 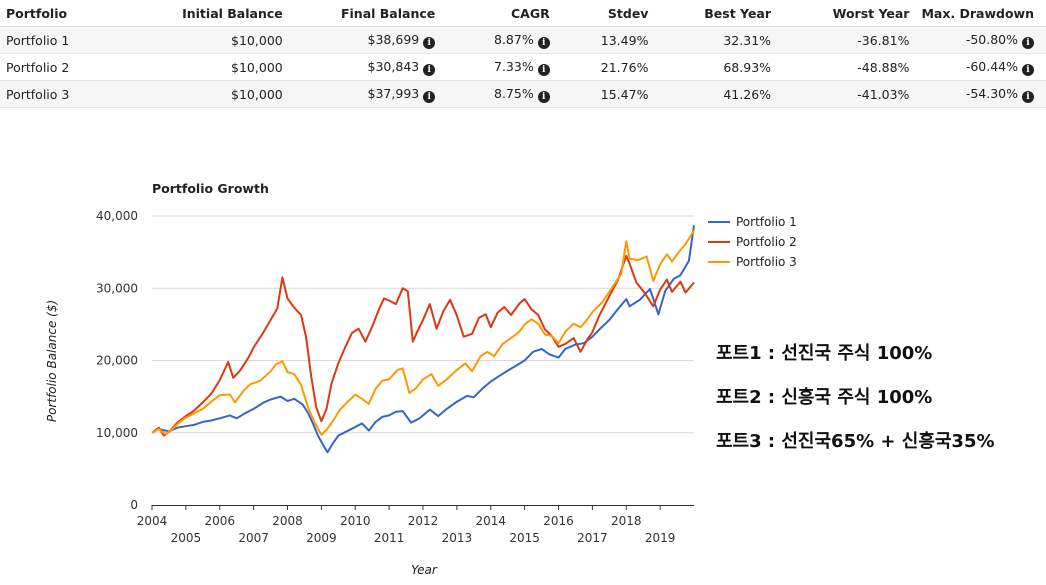 I want to click on y-tick-label: 0, so click(x=134, y=505).